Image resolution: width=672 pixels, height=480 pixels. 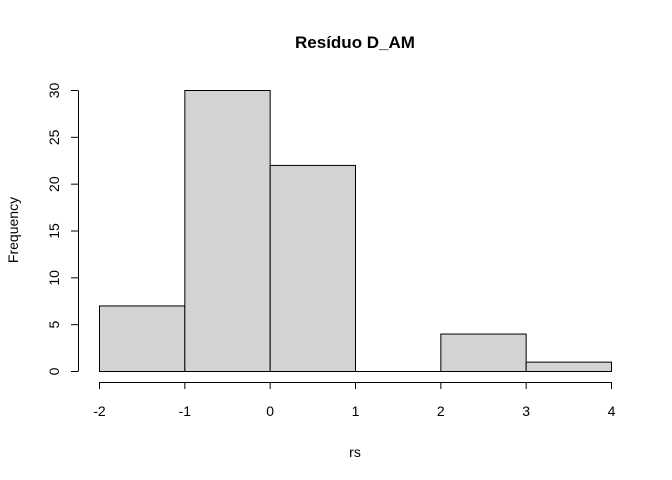 What do you see at coordinates (355, 452) in the screenshot?
I see `x-axis-label: rs` at bounding box center [355, 452].